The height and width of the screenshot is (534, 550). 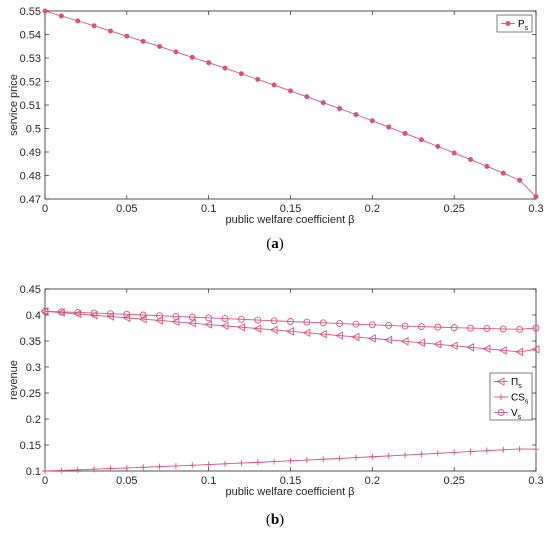 What do you see at coordinates (523, 25) in the screenshot?
I see `legend-entry: Ps` at bounding box center [523, 25].